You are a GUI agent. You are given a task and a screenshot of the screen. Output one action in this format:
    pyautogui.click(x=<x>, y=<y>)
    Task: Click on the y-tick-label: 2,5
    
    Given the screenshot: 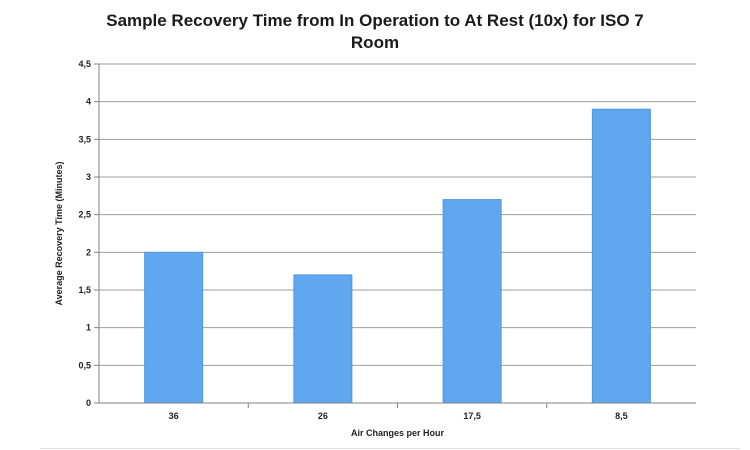 What is the action you would take?
    pyautogui.click(x=84, y=215)
    